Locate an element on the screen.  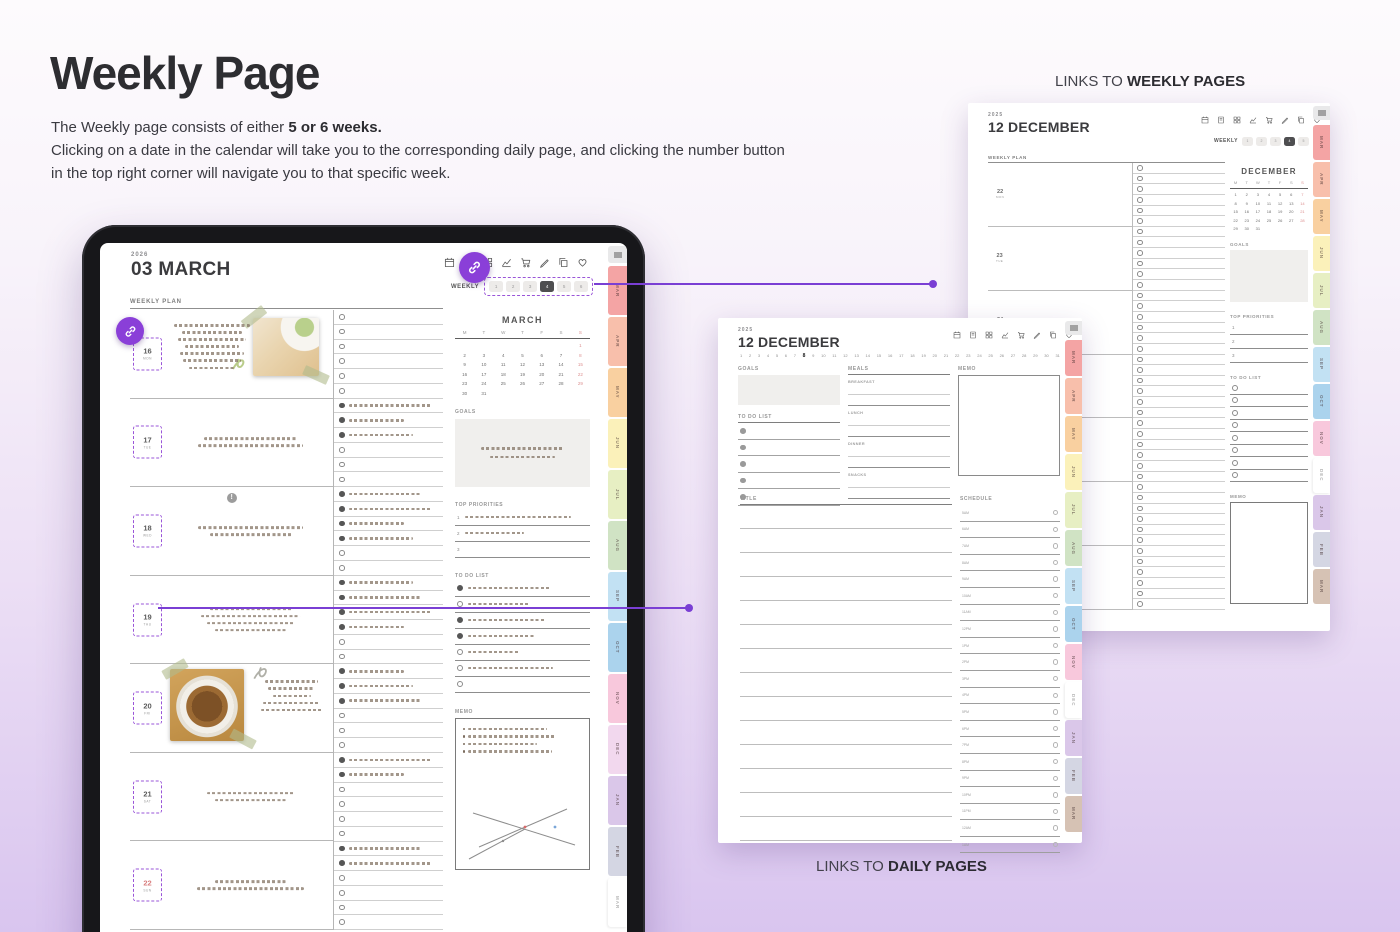
calendar-date: 14 is located at coordinates (1302, 203).